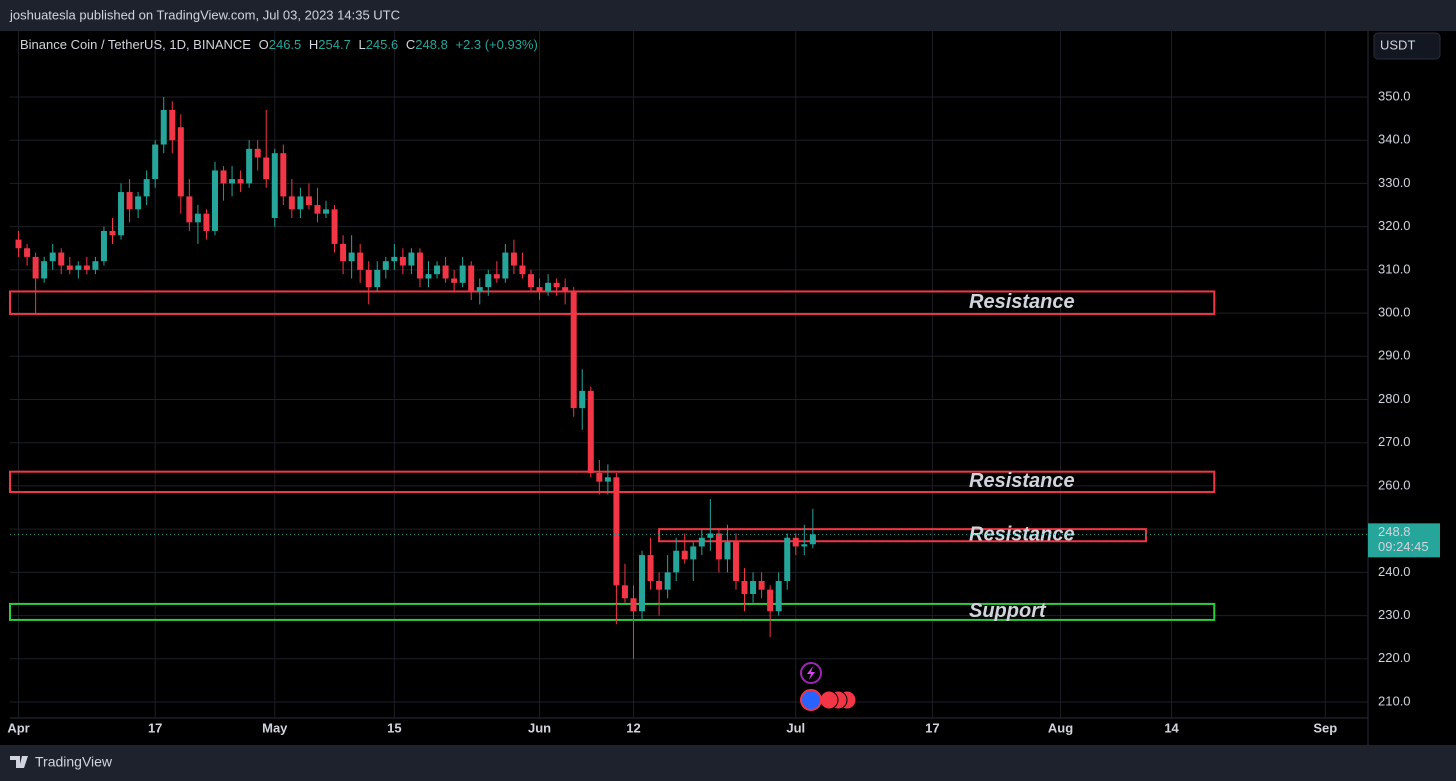 This screenshot has width=1456, height=781. Describe the element at coordinates (1407, 46) in the screenshot. I see `currency-button` at that location.